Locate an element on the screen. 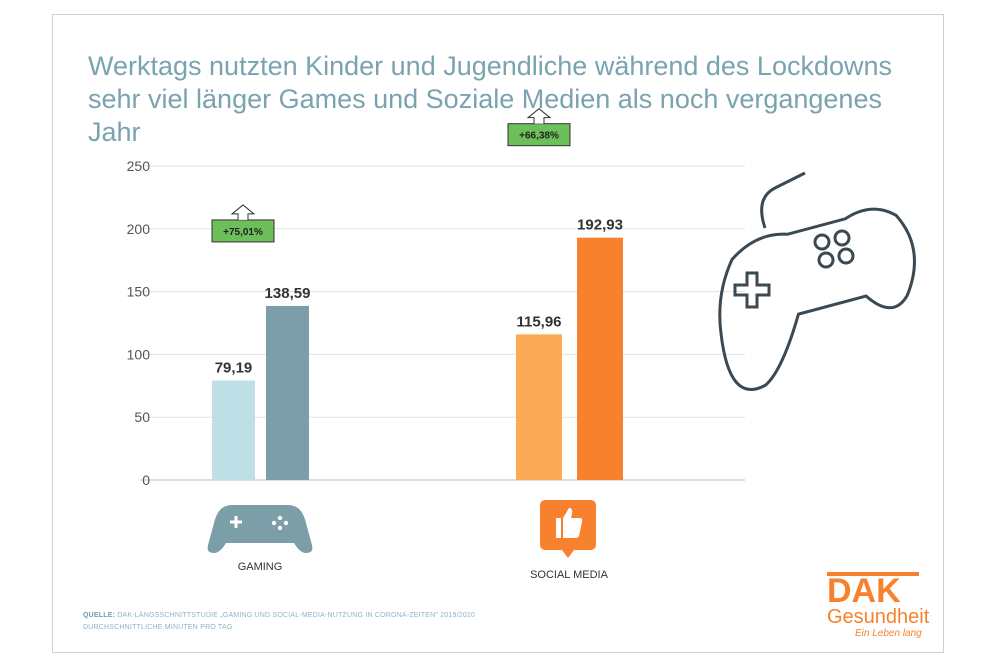 The height and width of the screenshot is (667, 1000). dak-logo: DAK Gesundheit Ein Leben lang is located at coordinates (878, 605).